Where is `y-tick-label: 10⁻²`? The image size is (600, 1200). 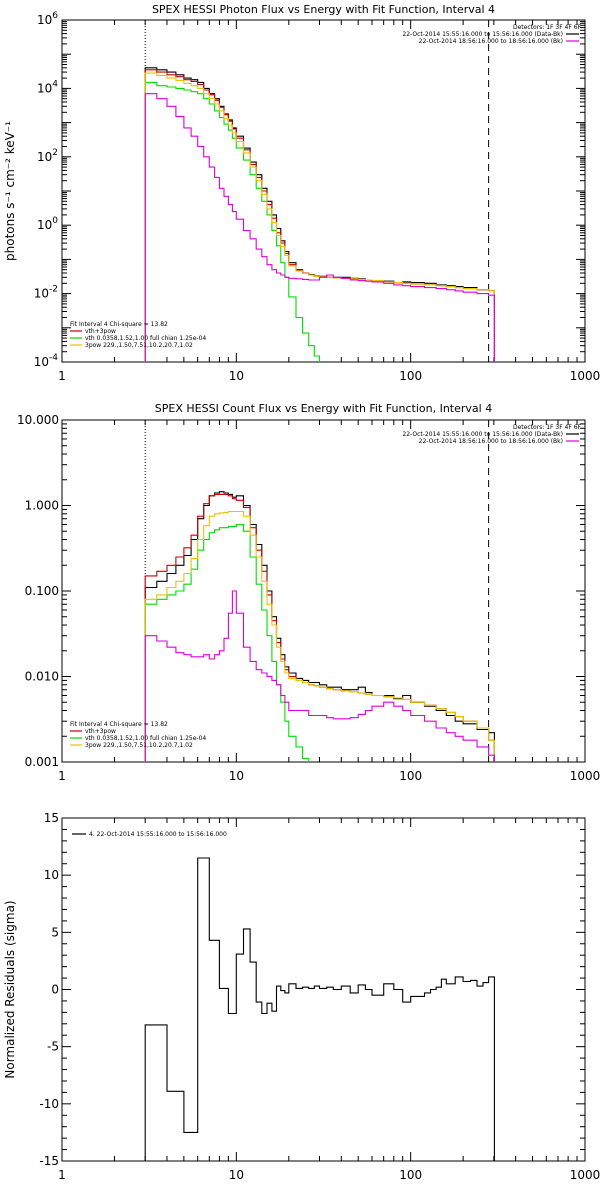
y-tick-label: 10⁻² is located at coordinates (46, 293).